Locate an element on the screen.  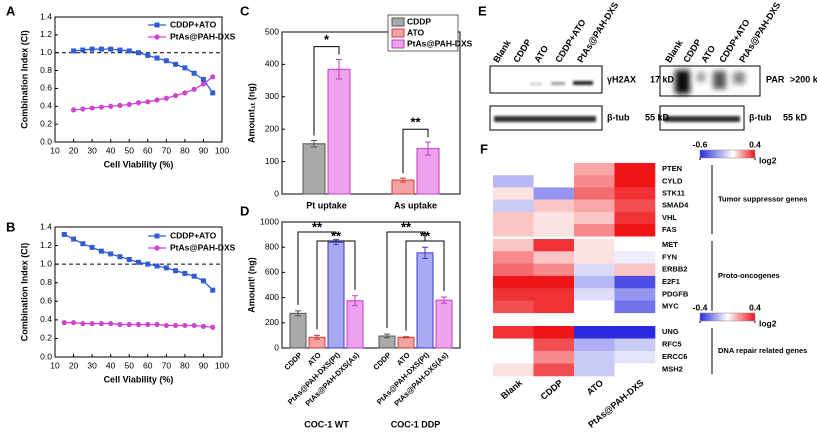
y-tick-label: 300 is located at coordinates (272, 96).